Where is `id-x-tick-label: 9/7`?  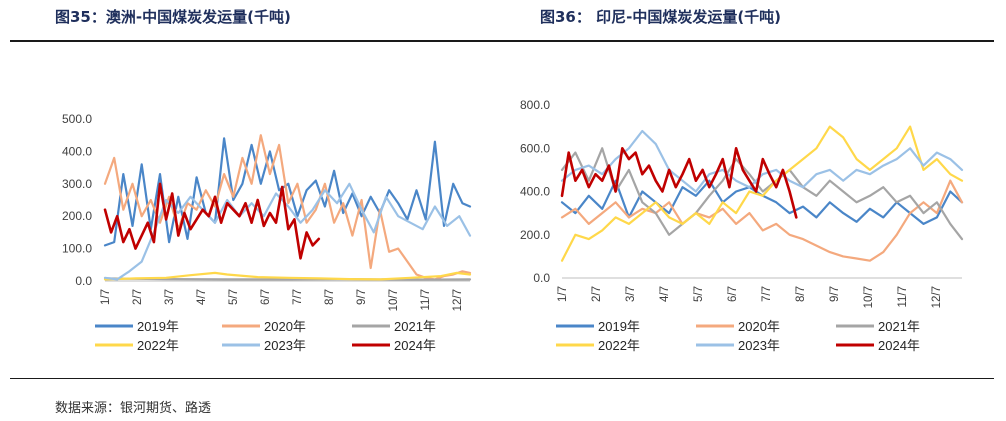 id-x-tick-label: 9/7 is located at coordinates (835, 294).